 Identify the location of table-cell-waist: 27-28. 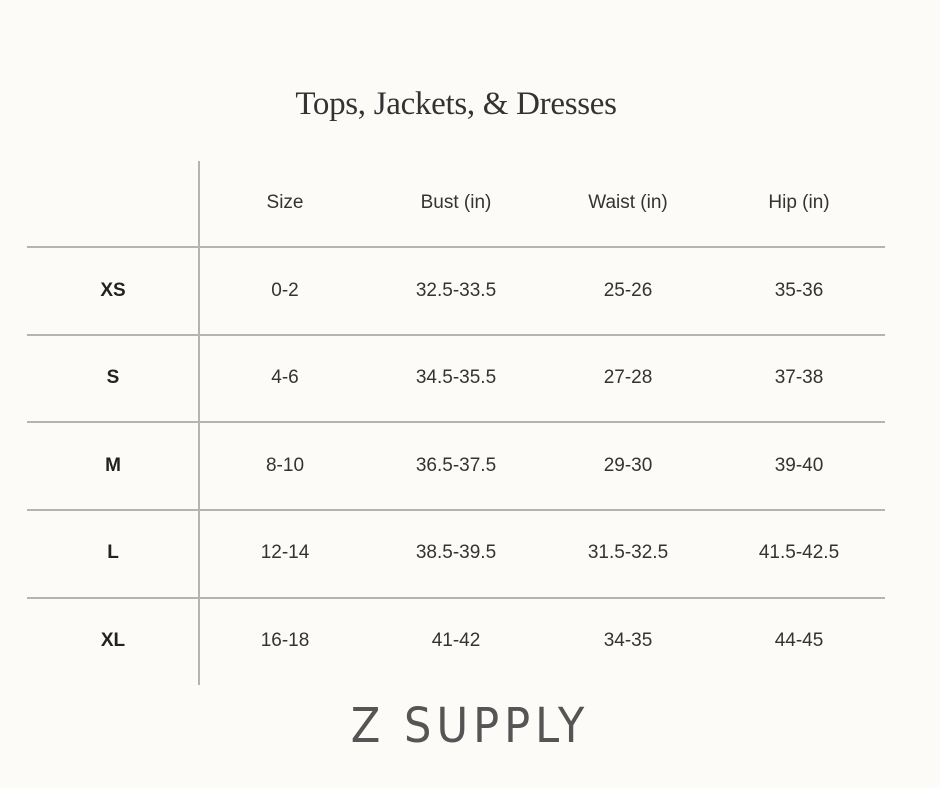
(628, 377).